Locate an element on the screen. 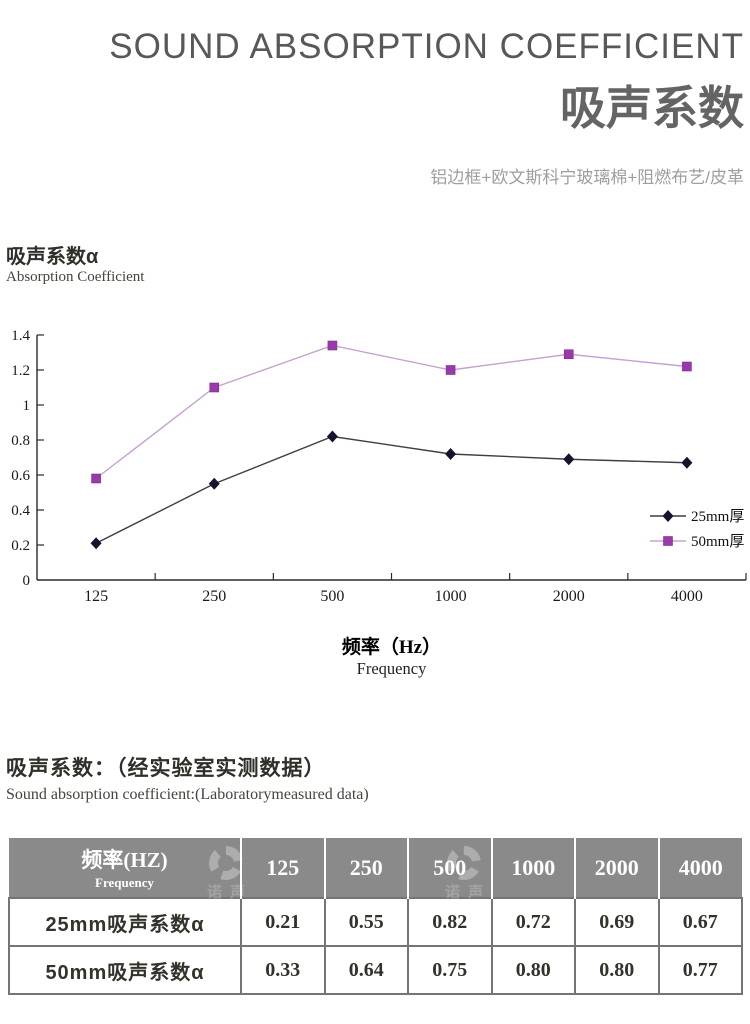  y-axis-title-zh: 吸声系数α is located at coordinates (52, 257).